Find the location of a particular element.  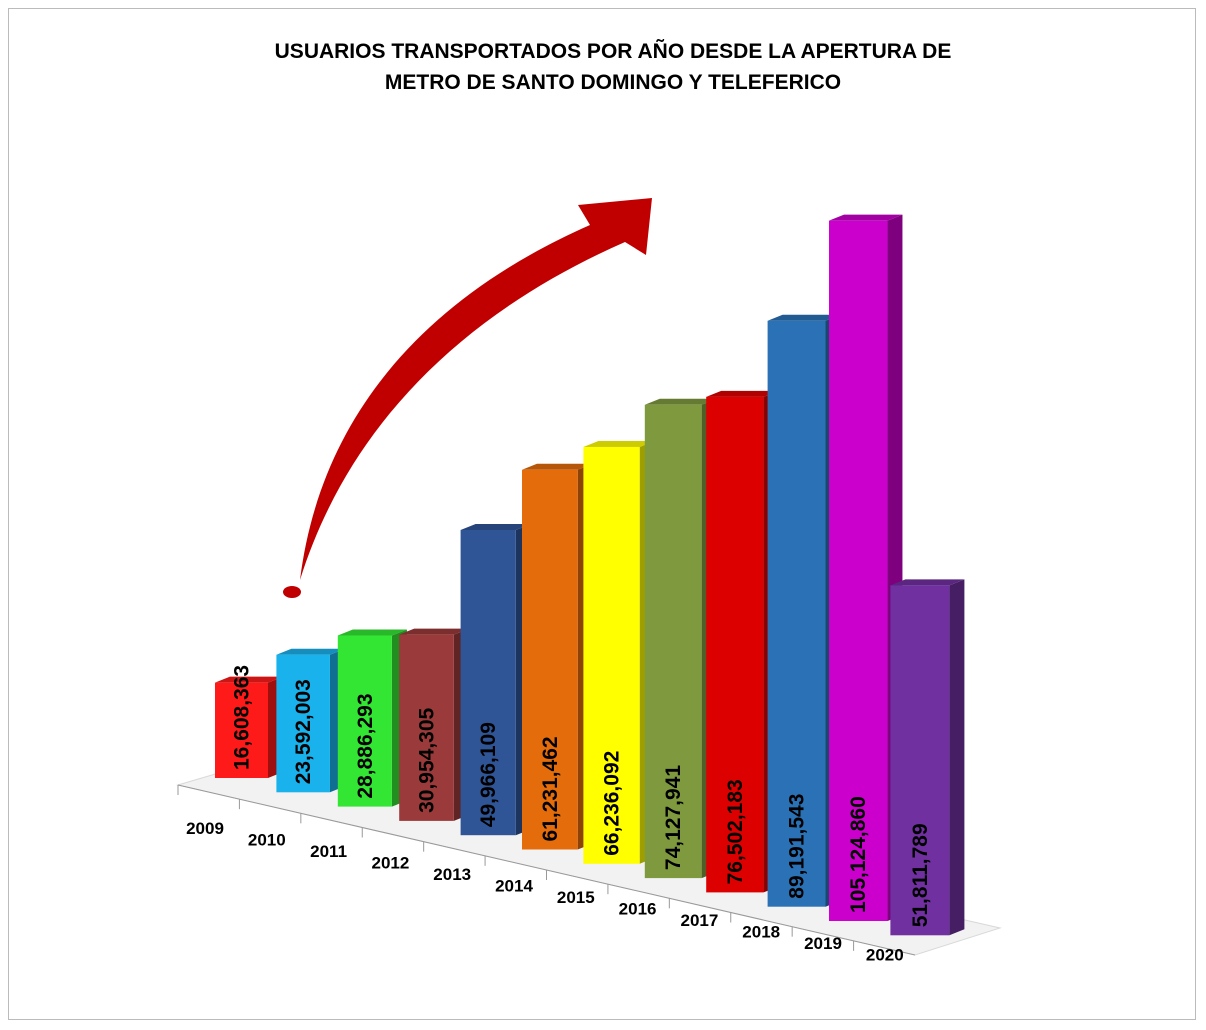

data-label: 89,191,543 is located at coordinates (797, 846).